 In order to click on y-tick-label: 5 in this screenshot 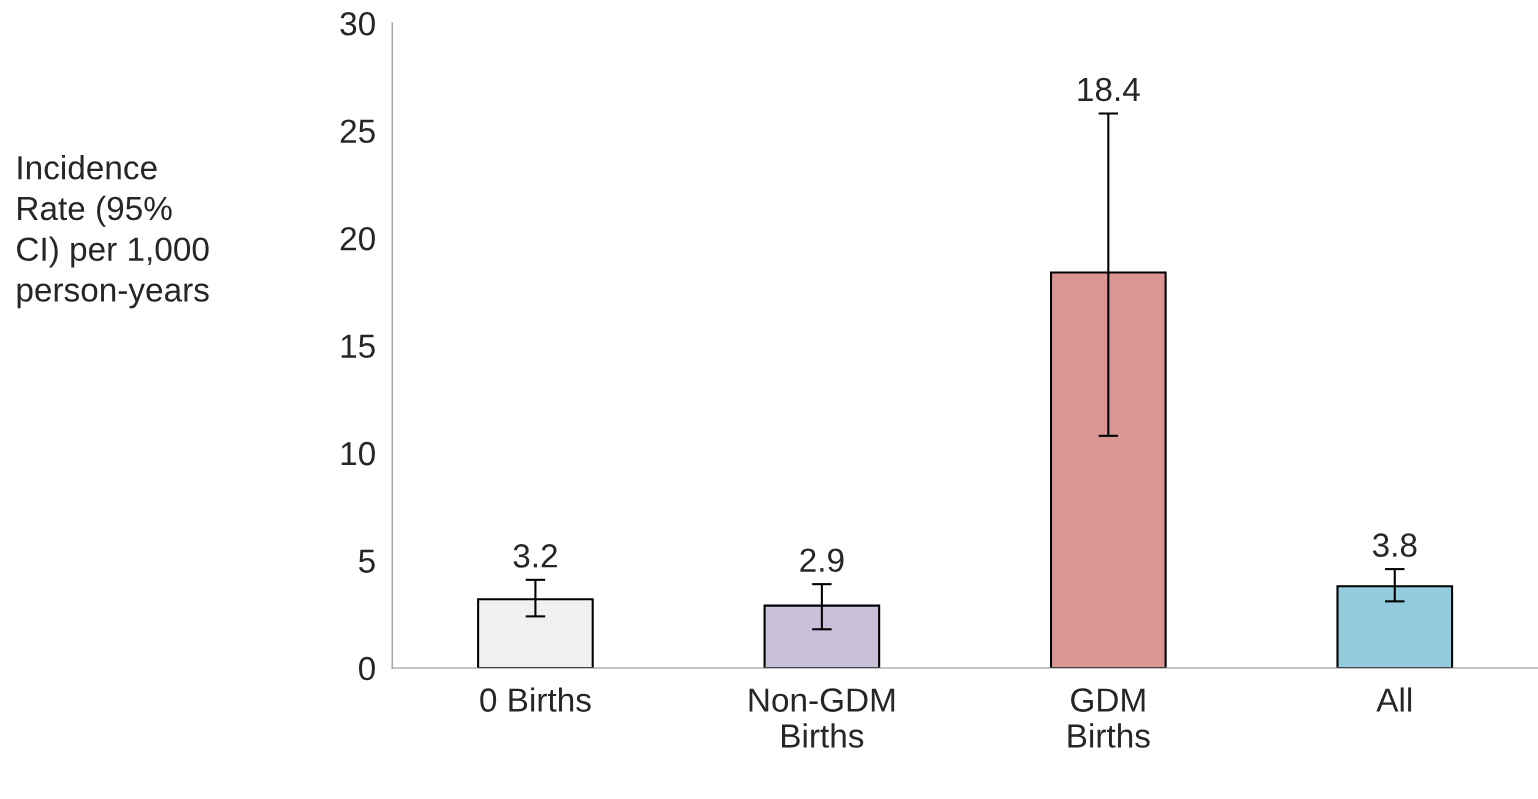, I will do `click(367, 561)`.